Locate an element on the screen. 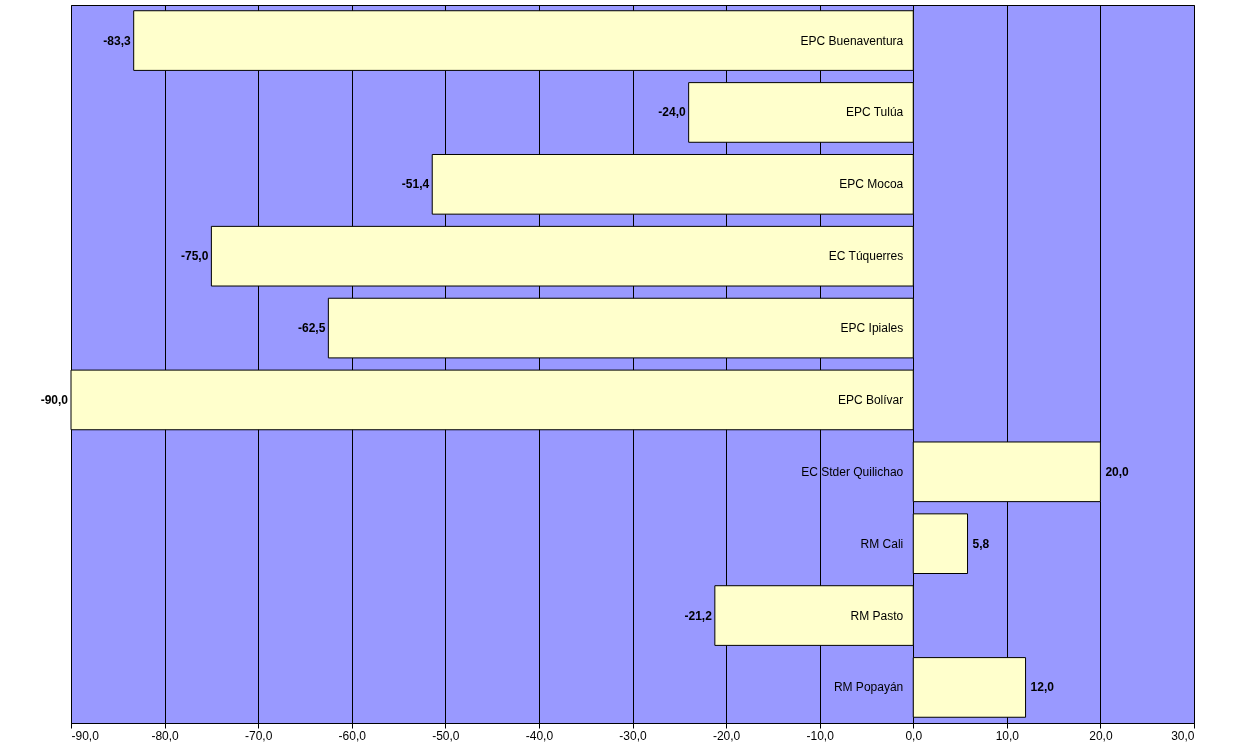  x-tick-label: 10,0 is located at coordinates (1007, 735).